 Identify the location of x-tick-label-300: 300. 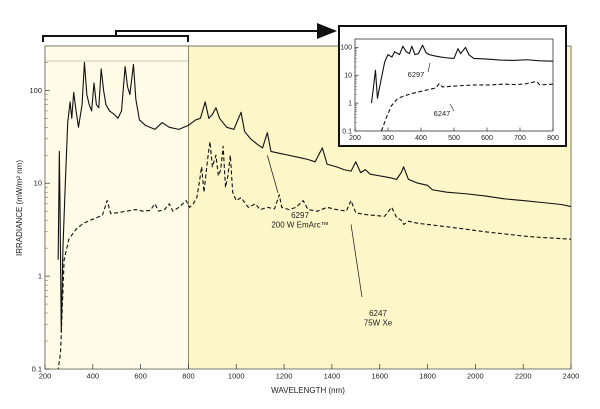
(388, 138).